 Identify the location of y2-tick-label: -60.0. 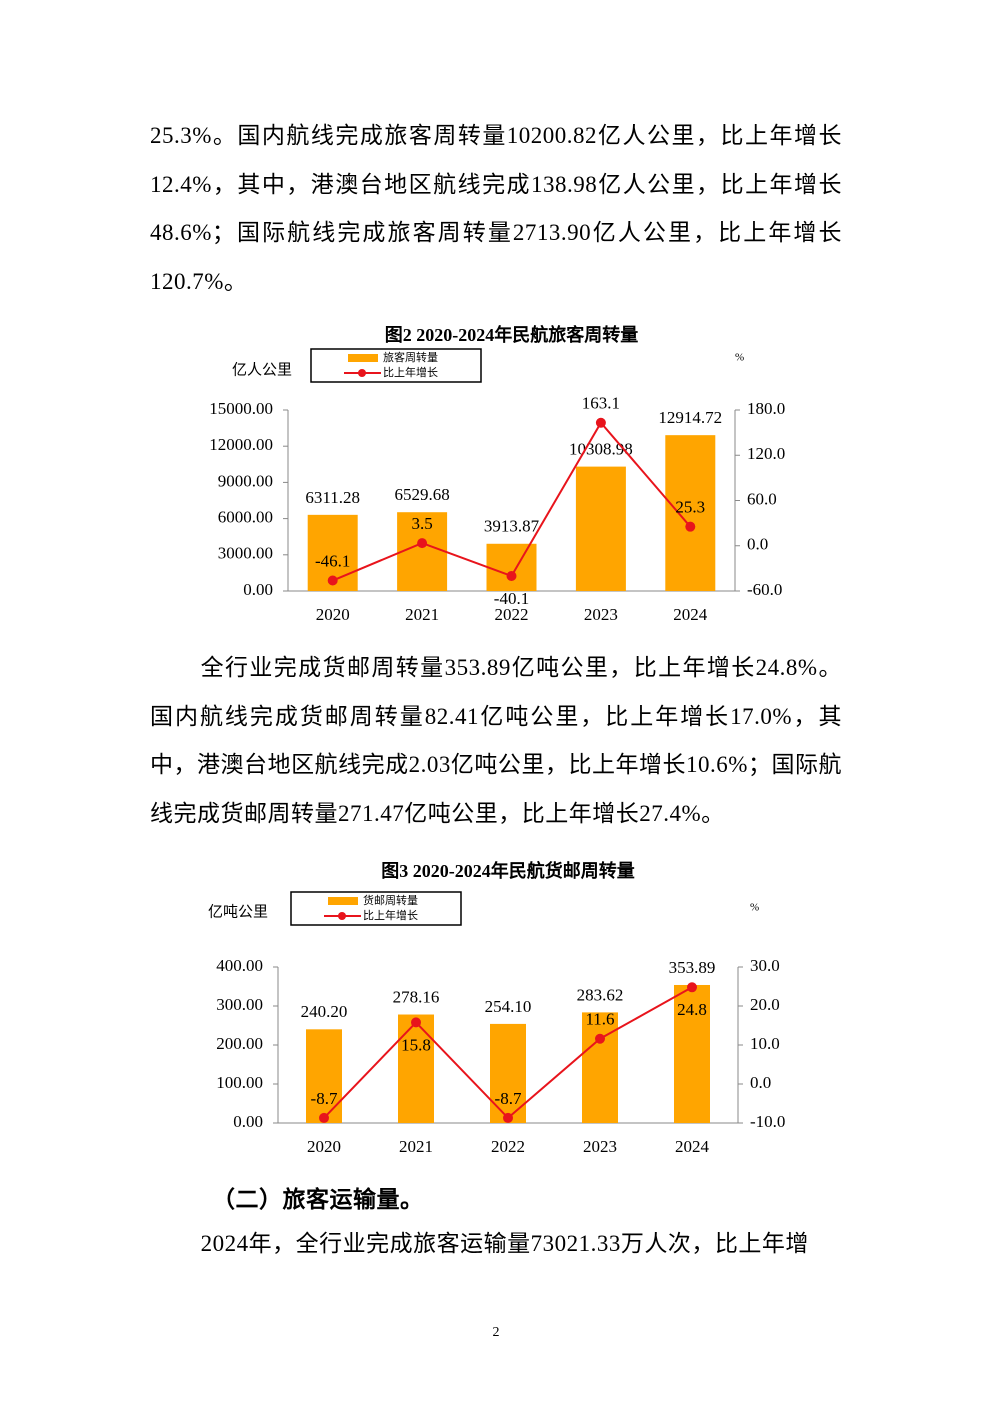
(764, 589).